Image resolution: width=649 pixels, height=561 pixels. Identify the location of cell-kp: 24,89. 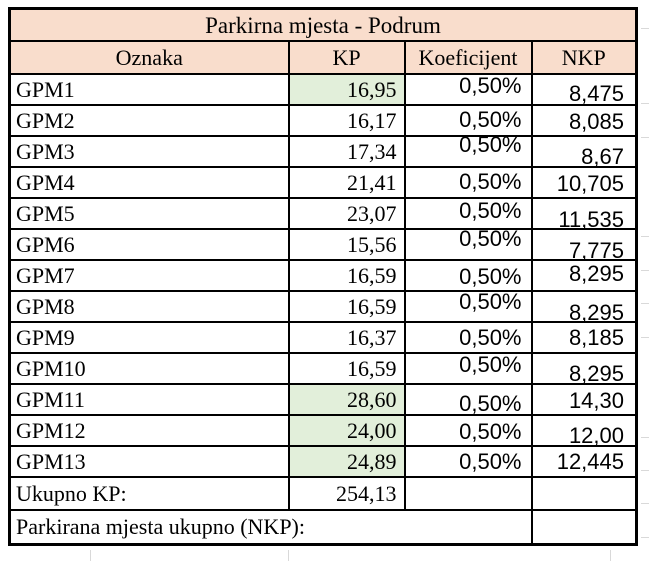
(346, 461).